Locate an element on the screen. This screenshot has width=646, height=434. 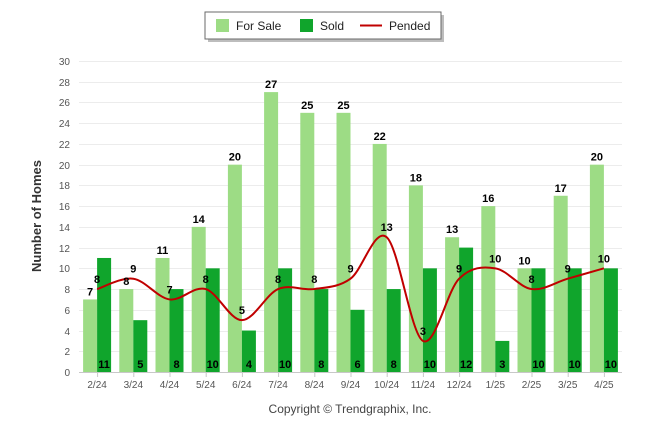
label-sold: 11 is located at coordinates (104, 365).